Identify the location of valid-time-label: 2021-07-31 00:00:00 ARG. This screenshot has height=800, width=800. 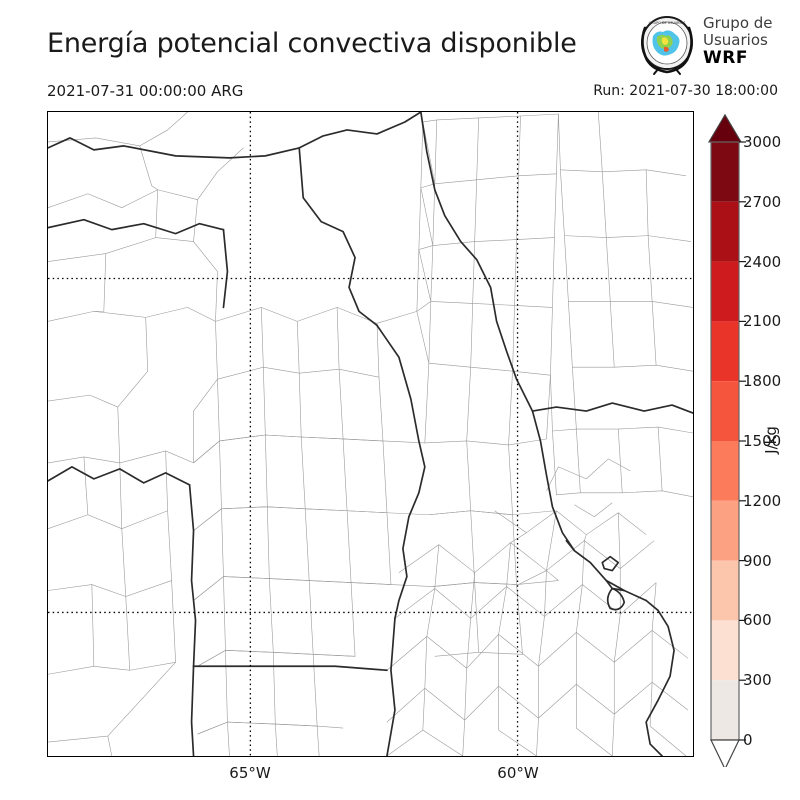
(145, 91).